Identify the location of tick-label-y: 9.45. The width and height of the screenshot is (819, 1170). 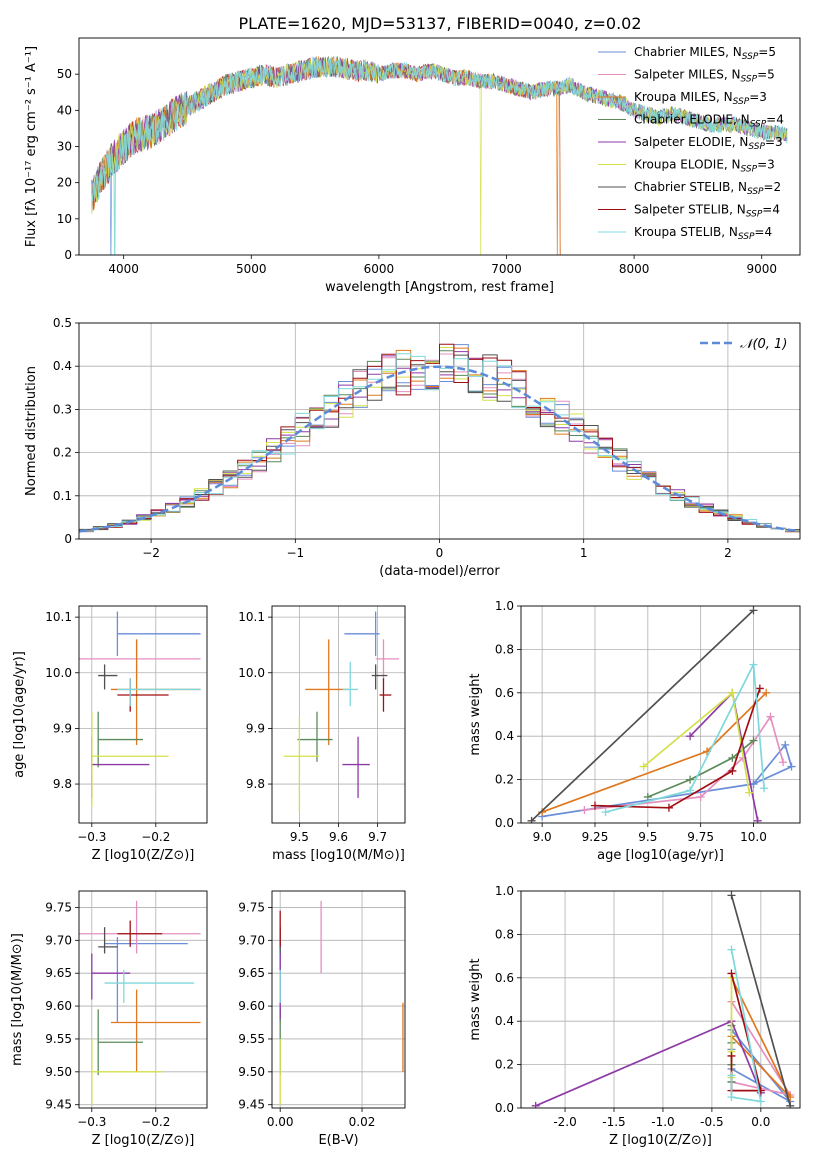
(251, 1105).